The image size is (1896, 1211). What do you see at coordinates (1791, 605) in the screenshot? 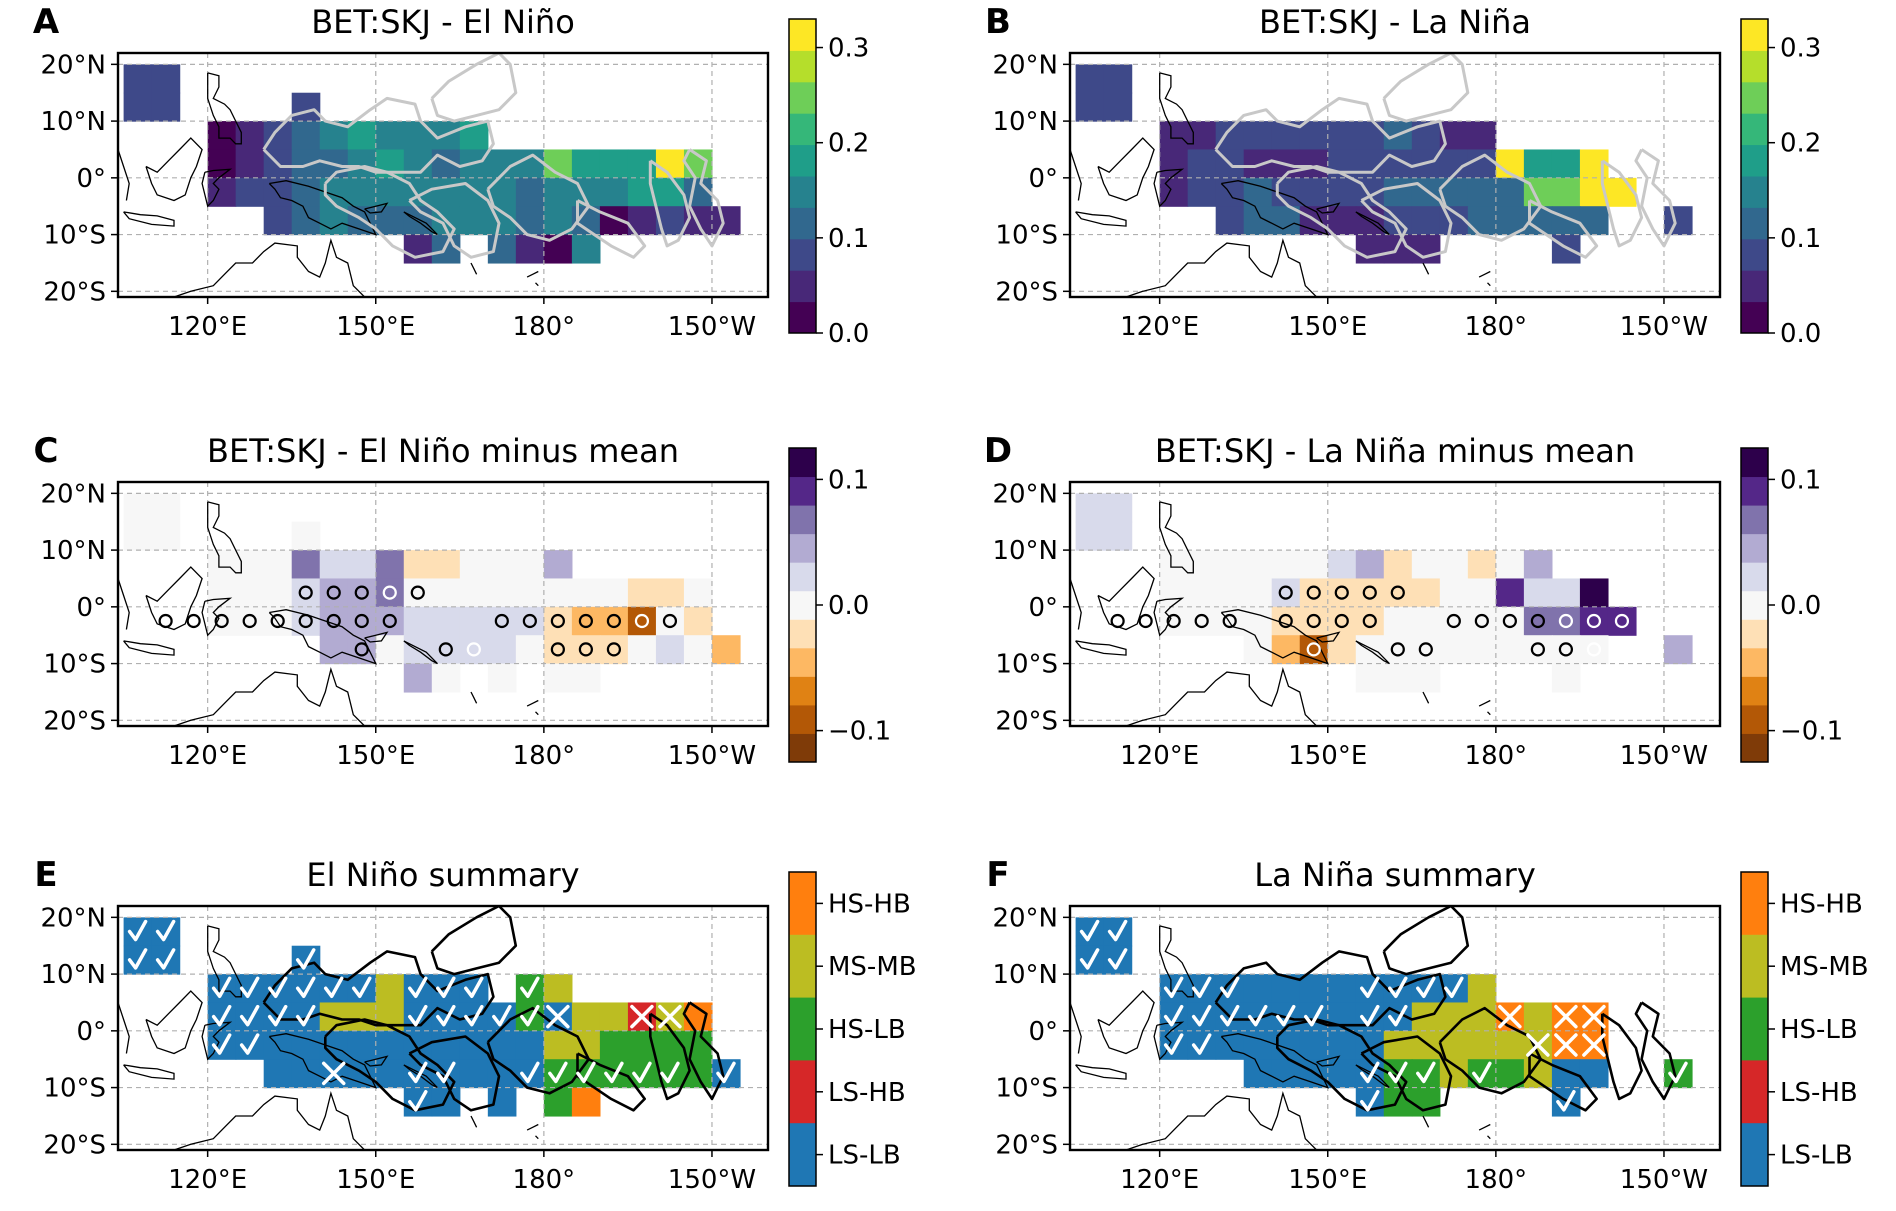
I see `colorbar: 0.1 0.0 −0.1` at bounding box center [1791, 605].